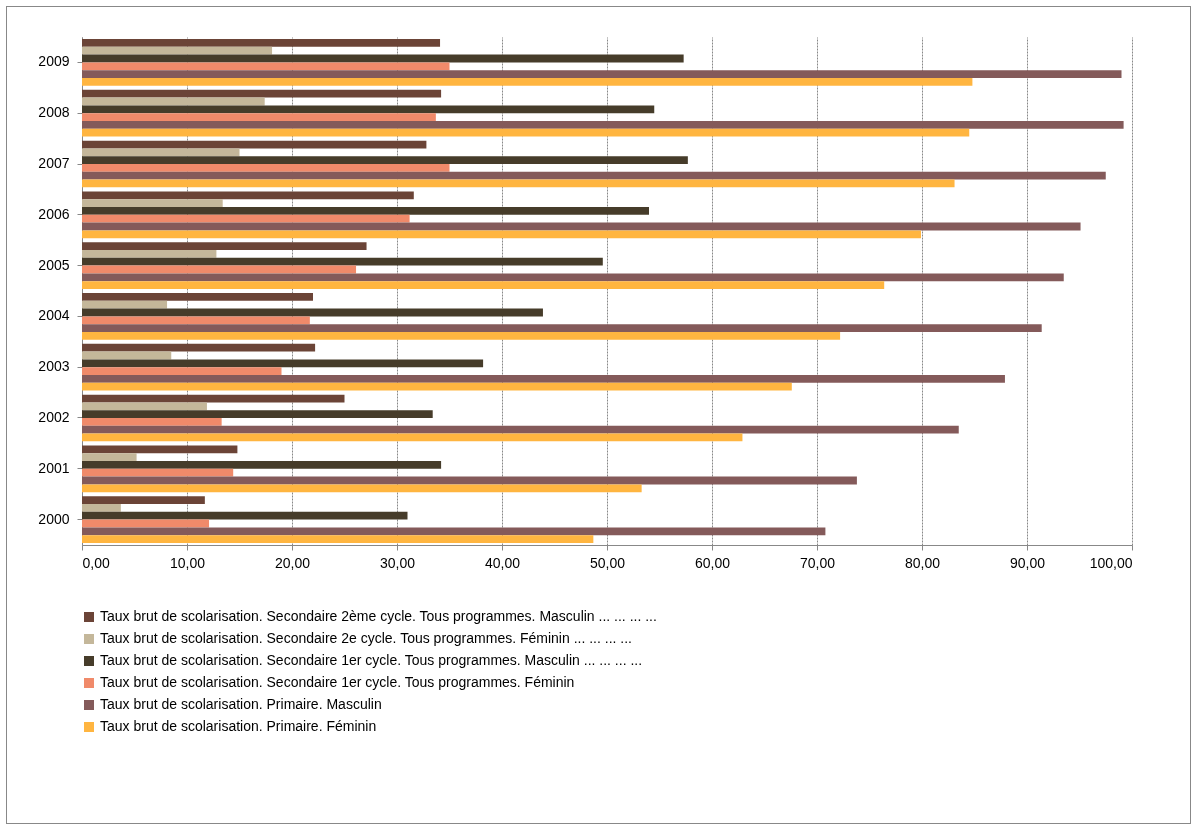 The width and height of the screenshot is (1199, 832). What do you see at coordinates (54, 467) in the screenshot?
I see `y-tick-label: 2001` at bounding box center [54, 467].